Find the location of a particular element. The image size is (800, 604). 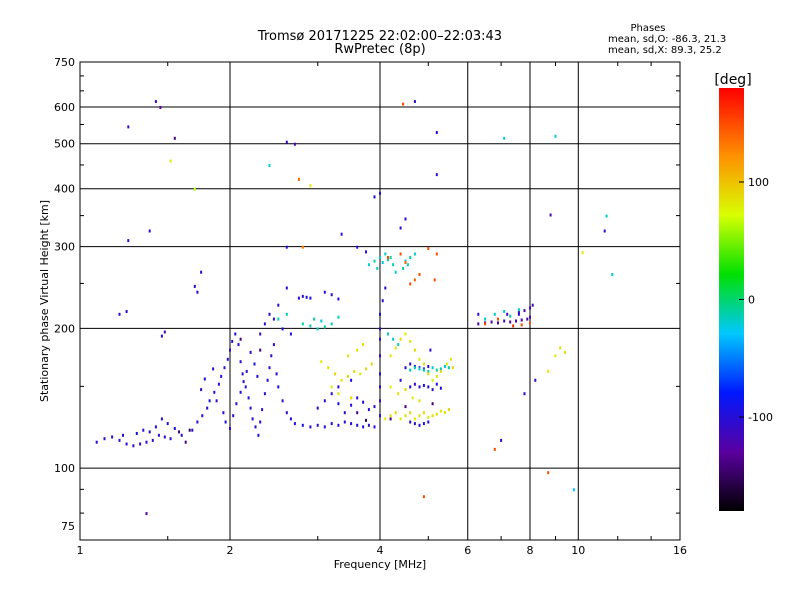

x-tick-label: 2 is located at coordinates (230, 550).